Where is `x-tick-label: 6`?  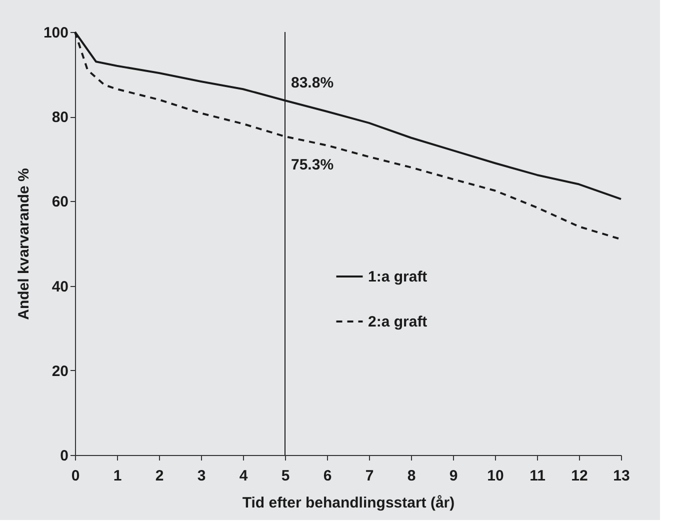
x-tick-label: 6 is located at coordinates (327, 476).